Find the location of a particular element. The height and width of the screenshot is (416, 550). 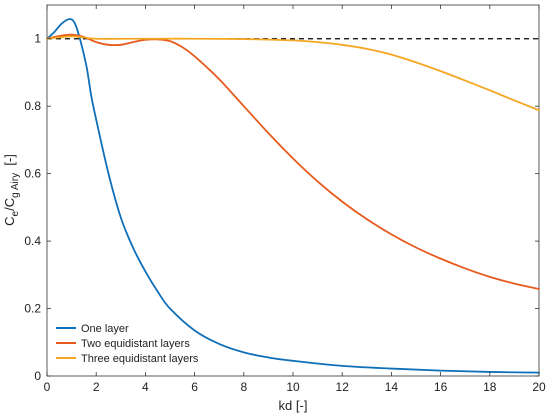

y-tick-label: 0.6 is located at coordinates (32, 174).